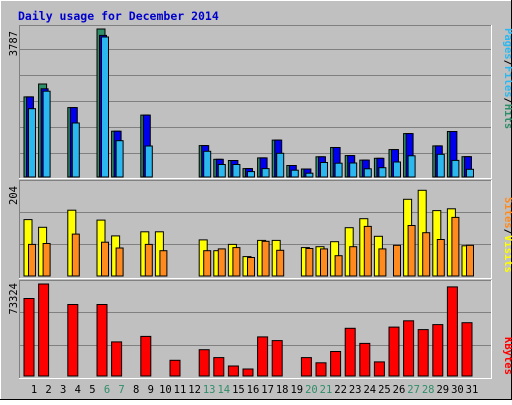  I want to click on x-tick-label-day-10: 10, so click(165, 390).